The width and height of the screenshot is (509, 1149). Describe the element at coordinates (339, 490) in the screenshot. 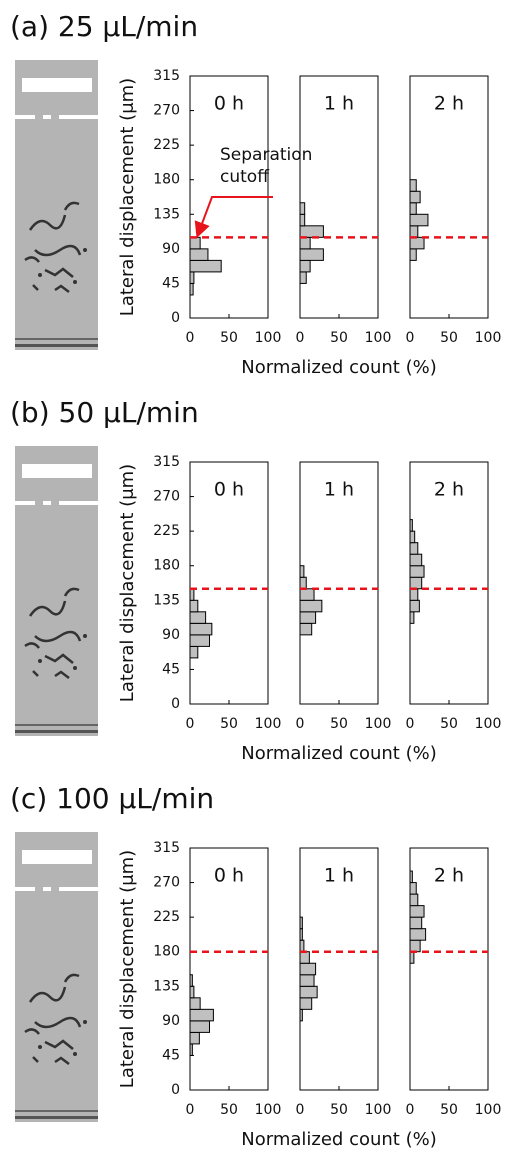

I see `subplot-label: 1 h` at that location.